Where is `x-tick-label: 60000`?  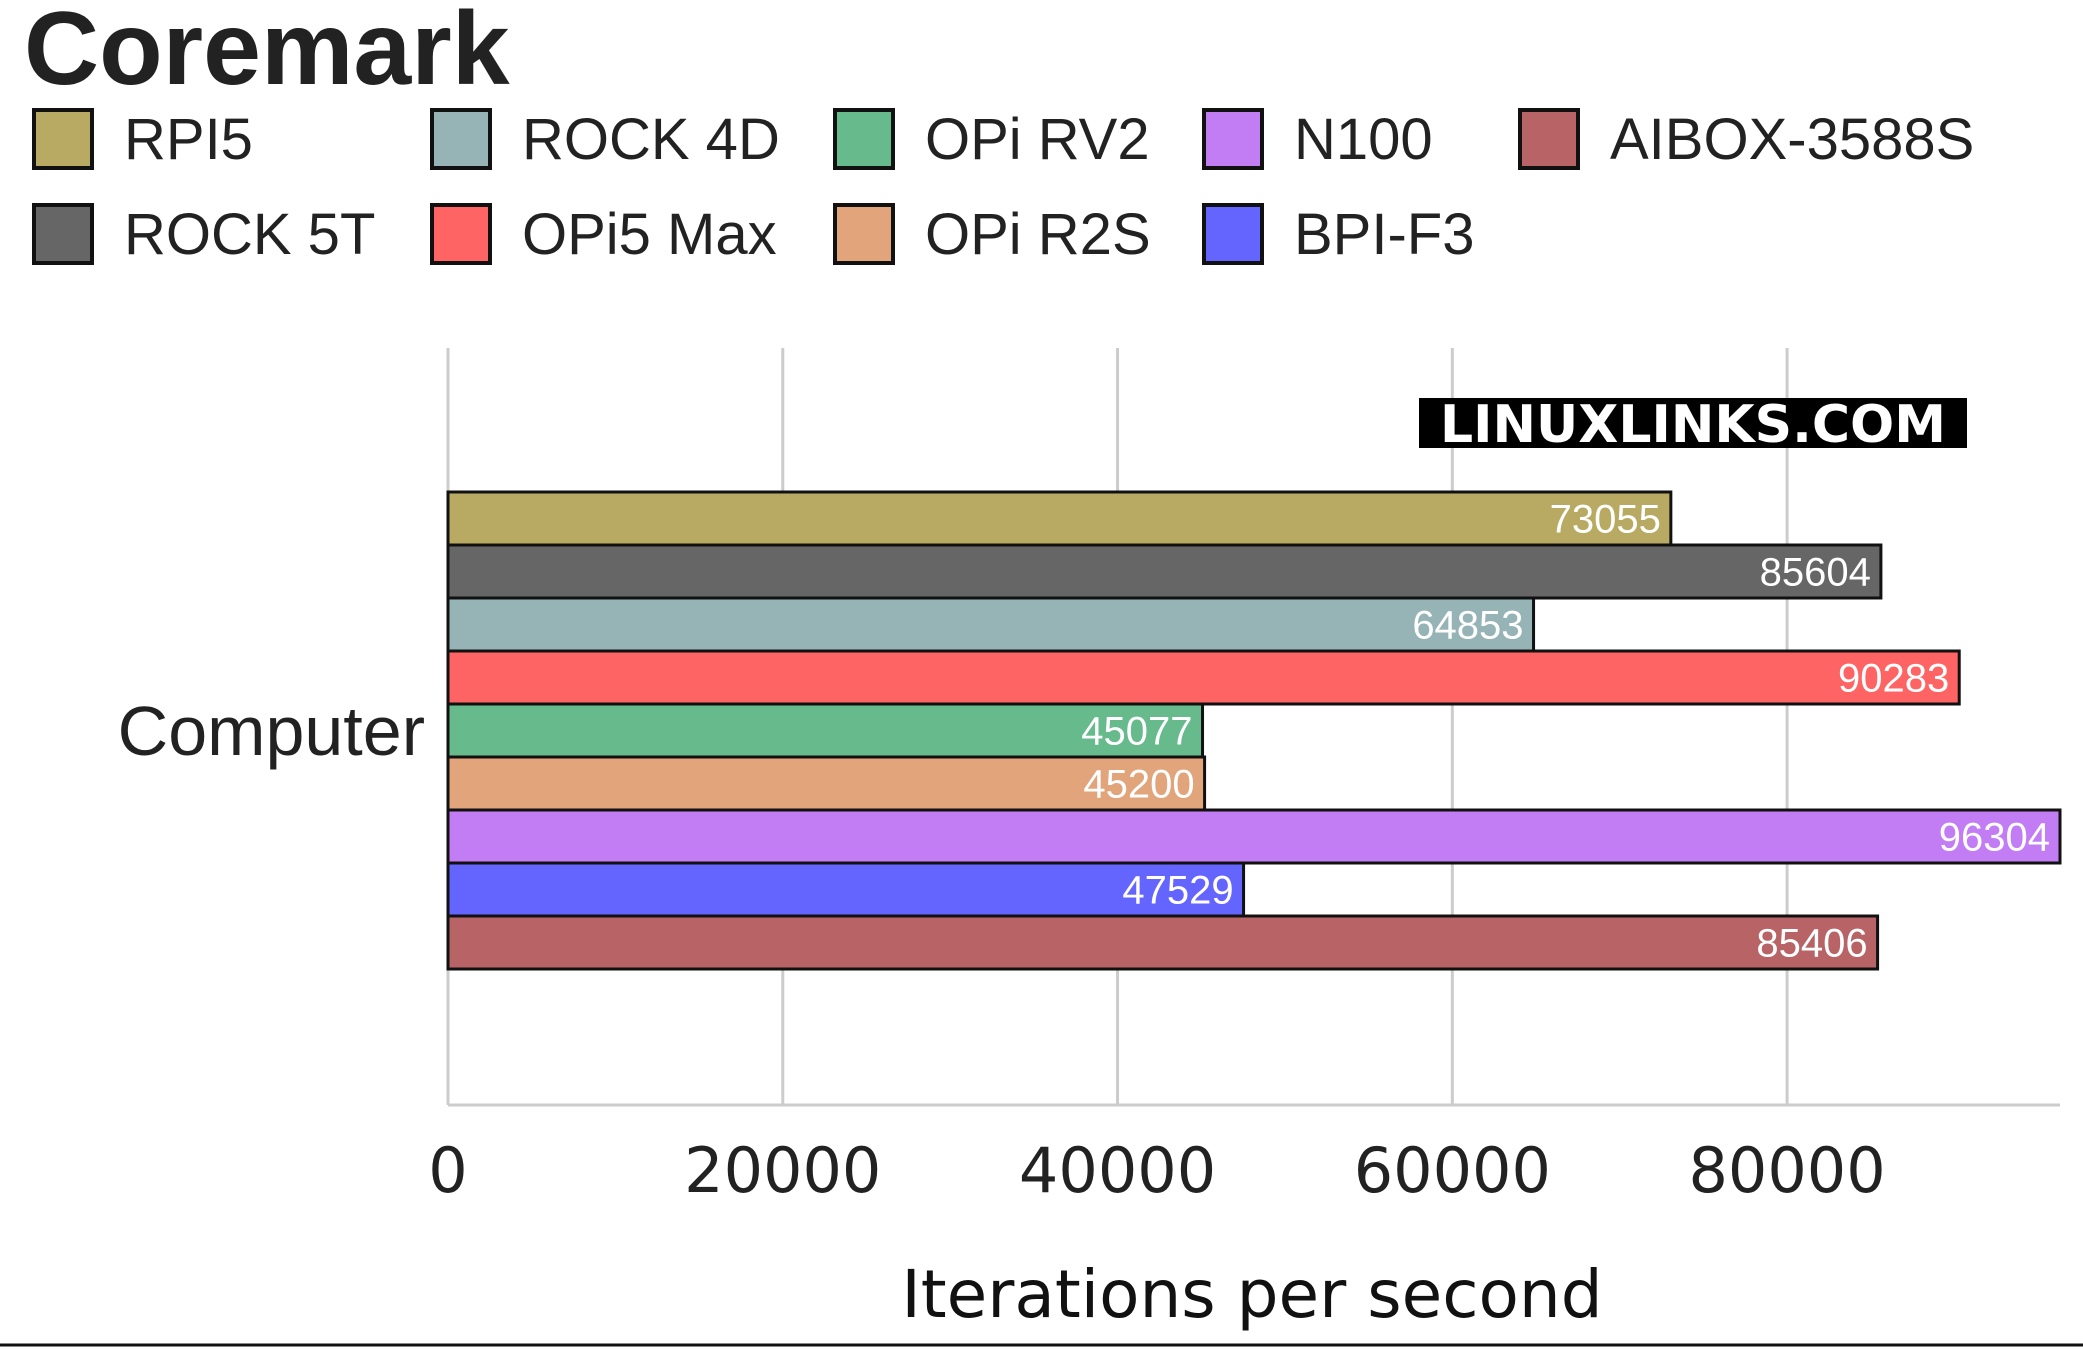 x-tick-label: 60000 is located at coordinates (1452, 1170).